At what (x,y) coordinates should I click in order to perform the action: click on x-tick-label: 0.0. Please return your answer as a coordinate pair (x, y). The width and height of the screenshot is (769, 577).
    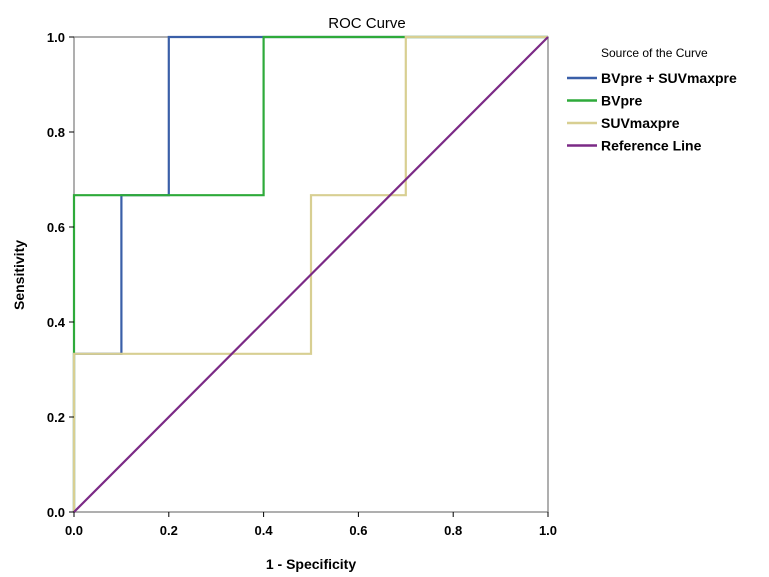
    Looking at the image, I should click on (74, 530).